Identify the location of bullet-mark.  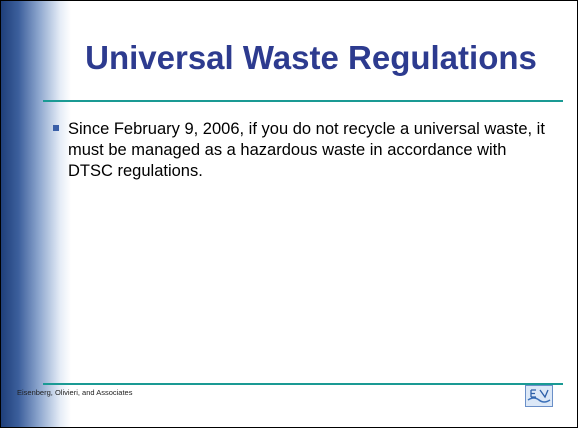
(56, 128).